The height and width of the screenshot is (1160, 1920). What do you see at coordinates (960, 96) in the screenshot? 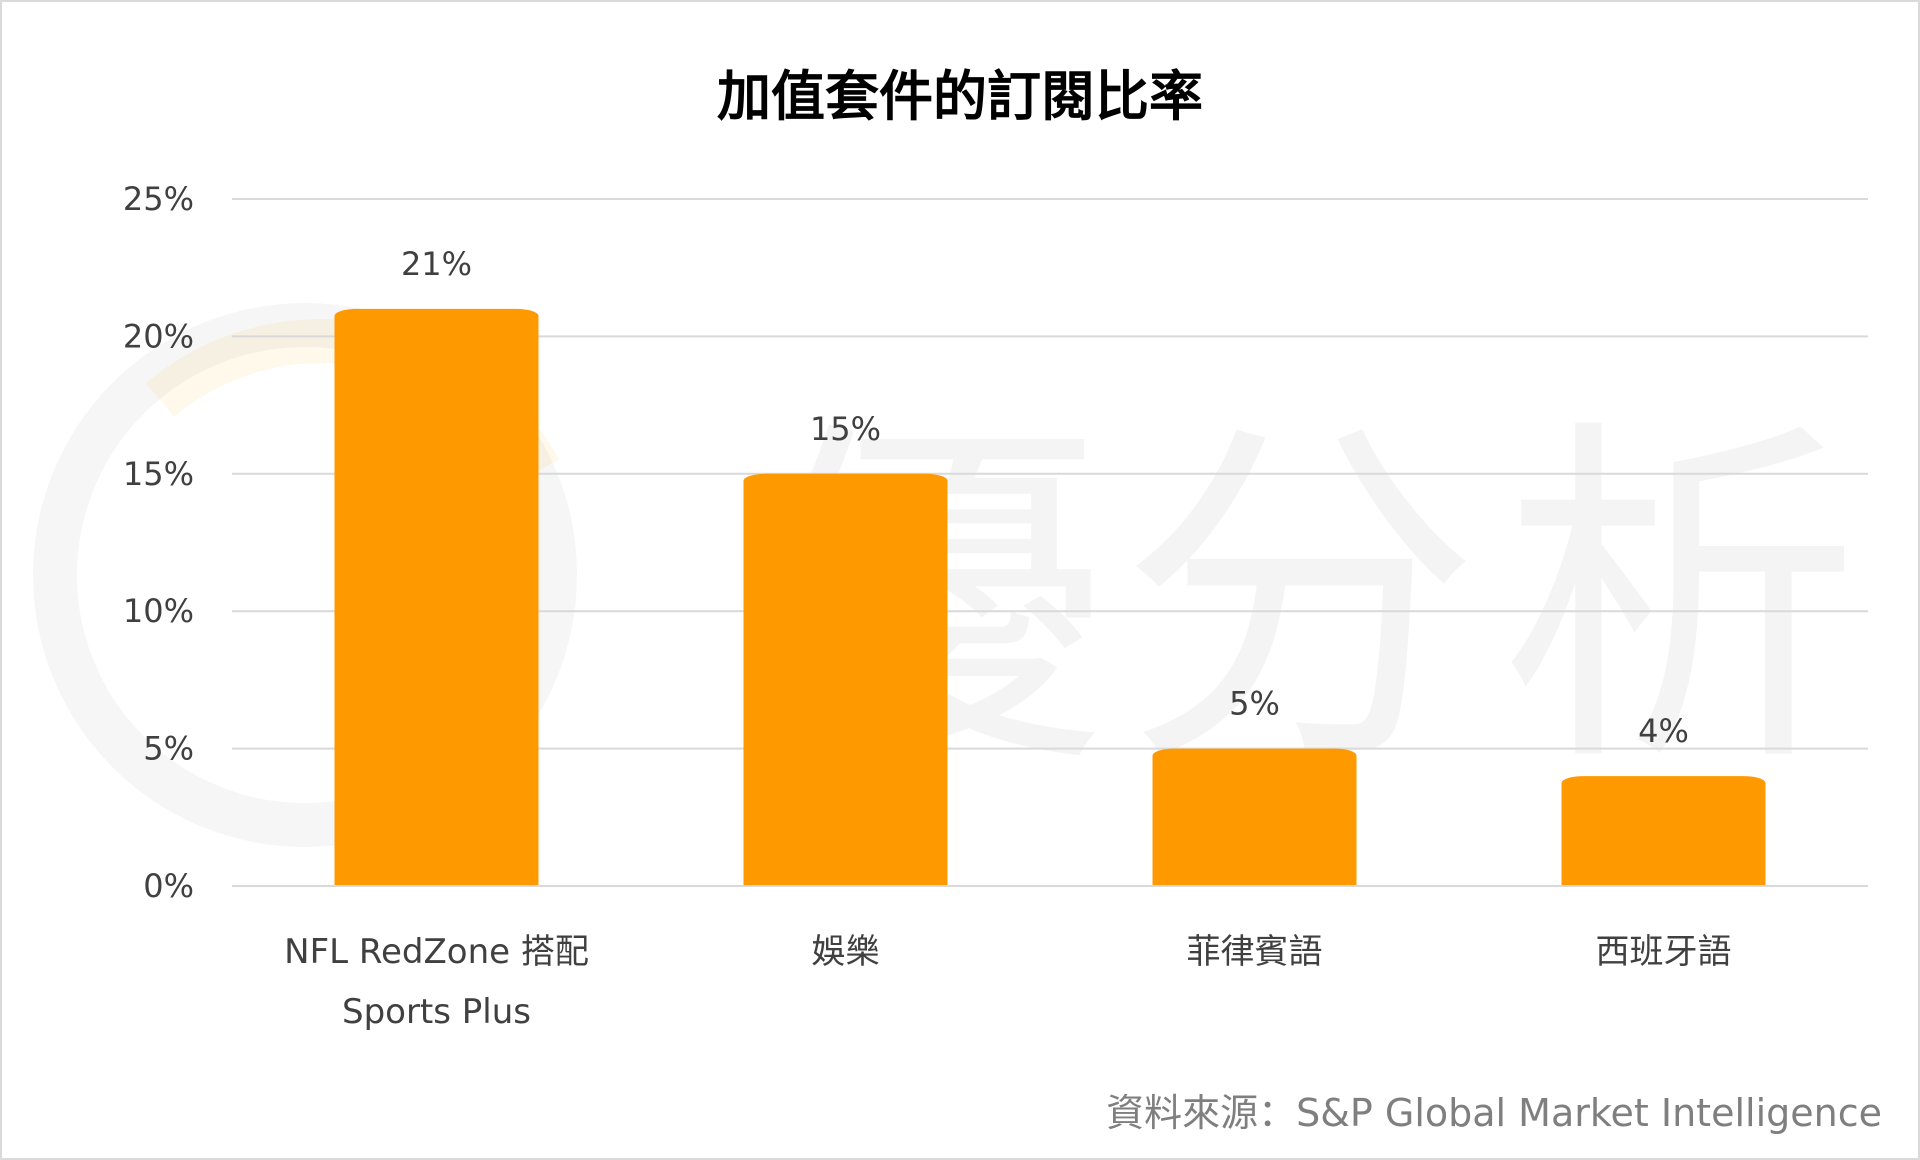
I see `chart-title: 加值套件的訂閱比率` at bounding box center [960, 96].